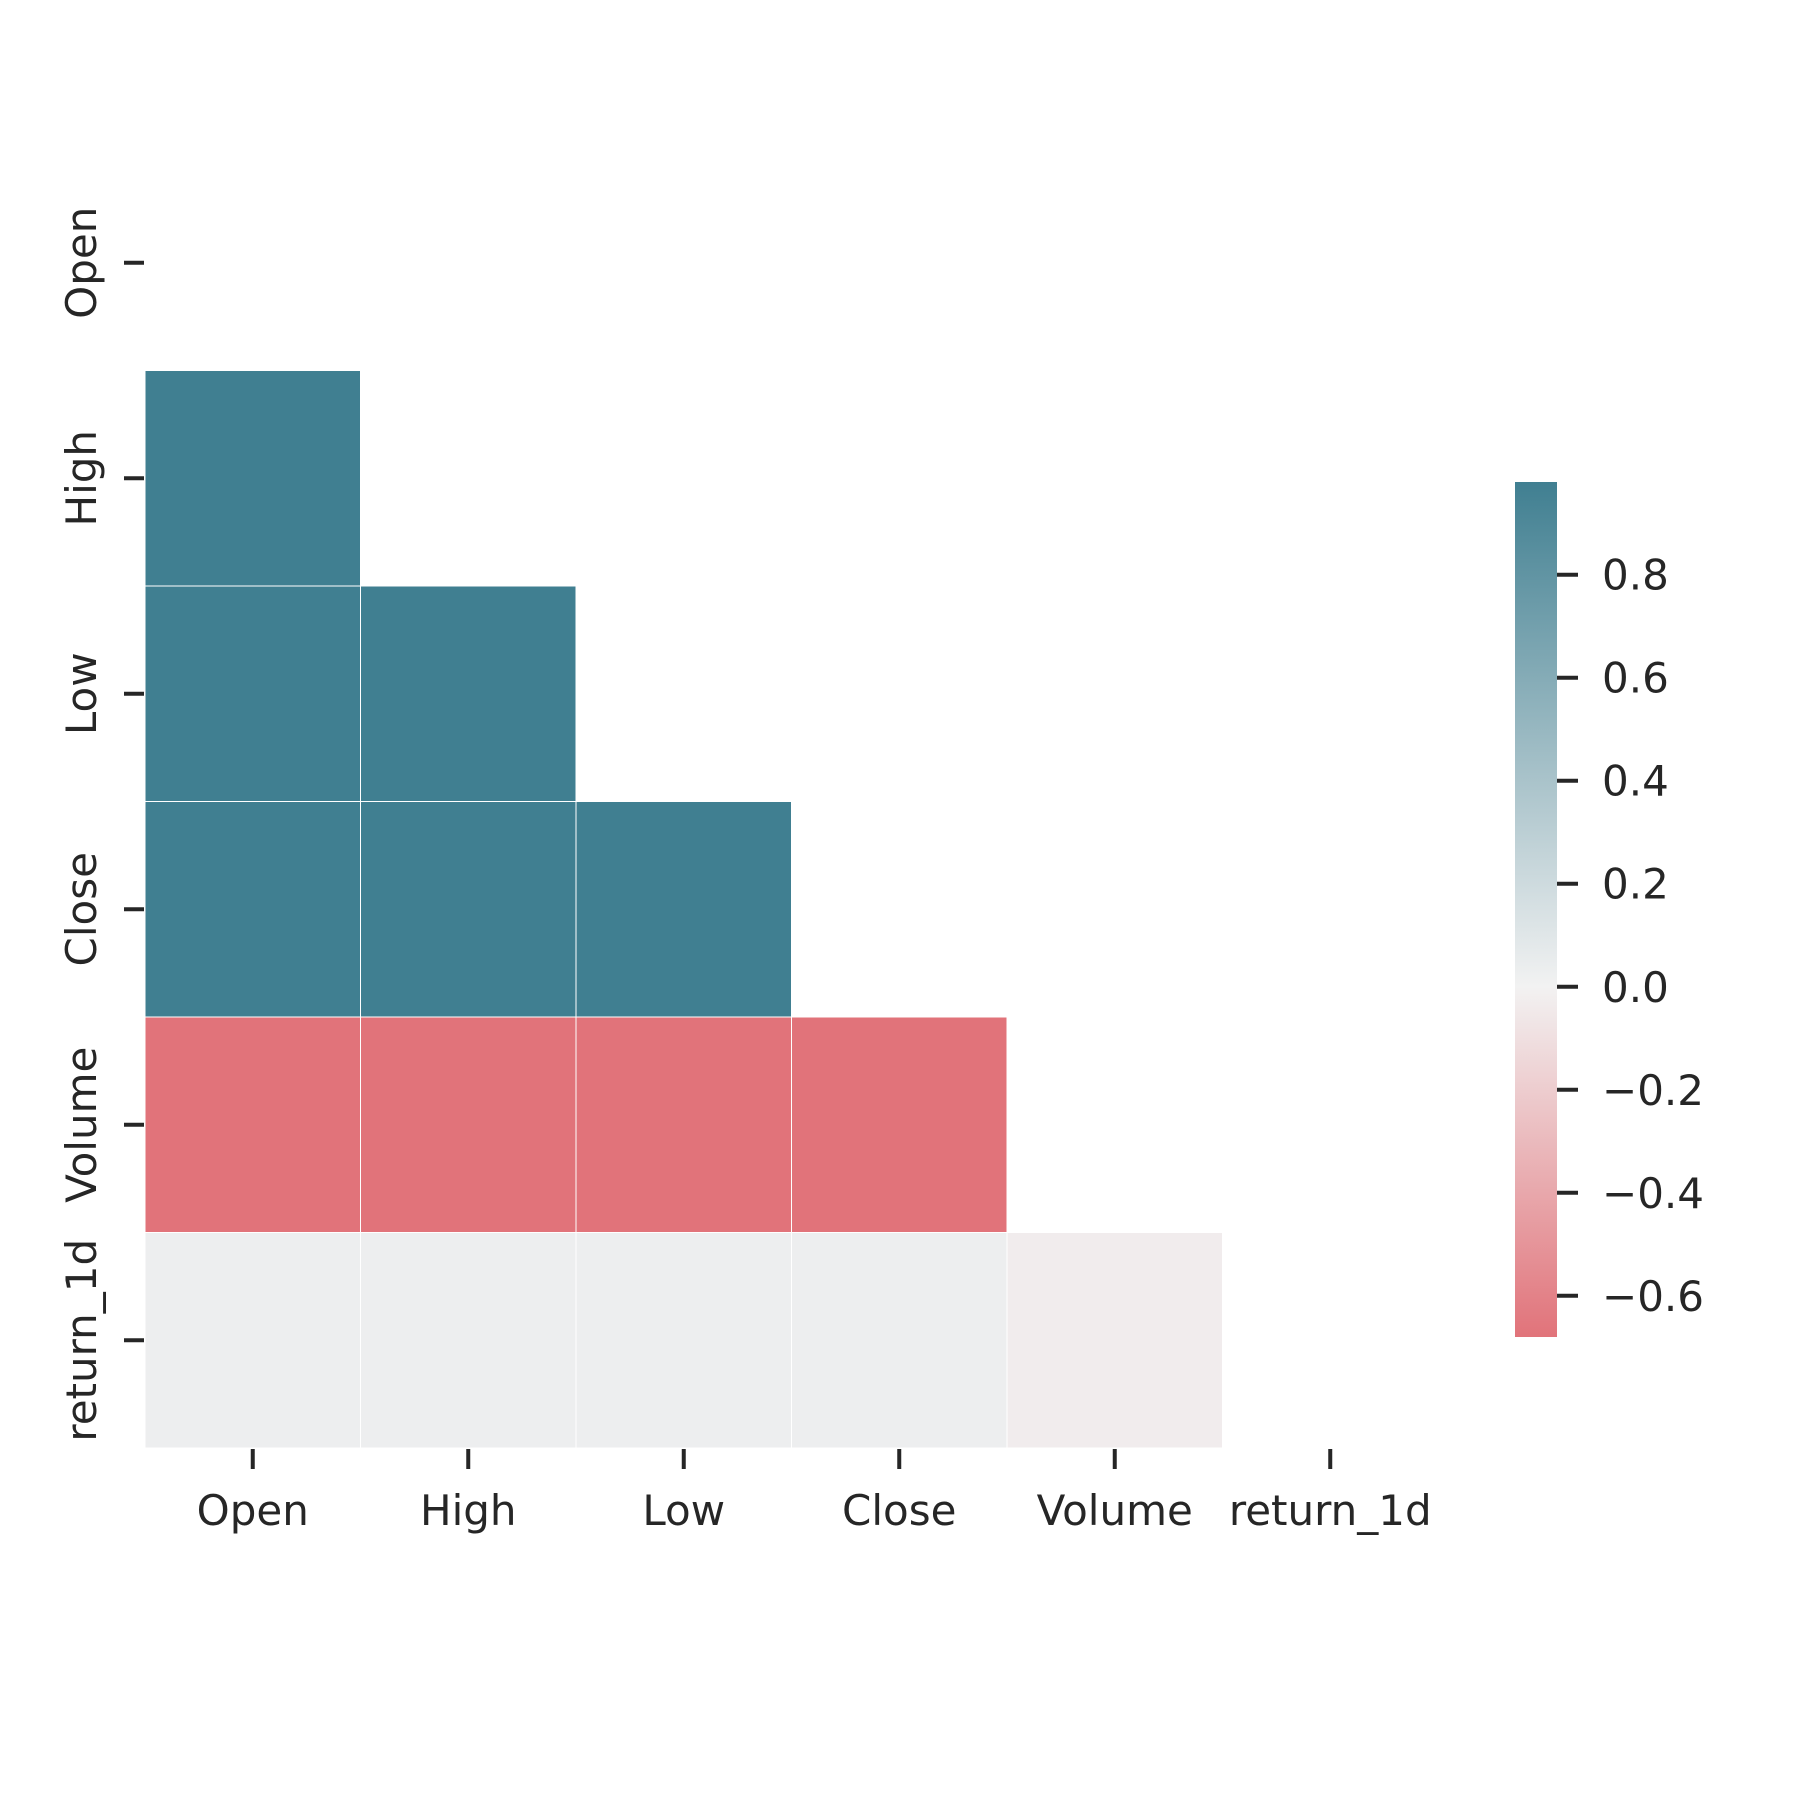  I want to click on colorbar-tick-label: 0.6, so click(1635, 678).